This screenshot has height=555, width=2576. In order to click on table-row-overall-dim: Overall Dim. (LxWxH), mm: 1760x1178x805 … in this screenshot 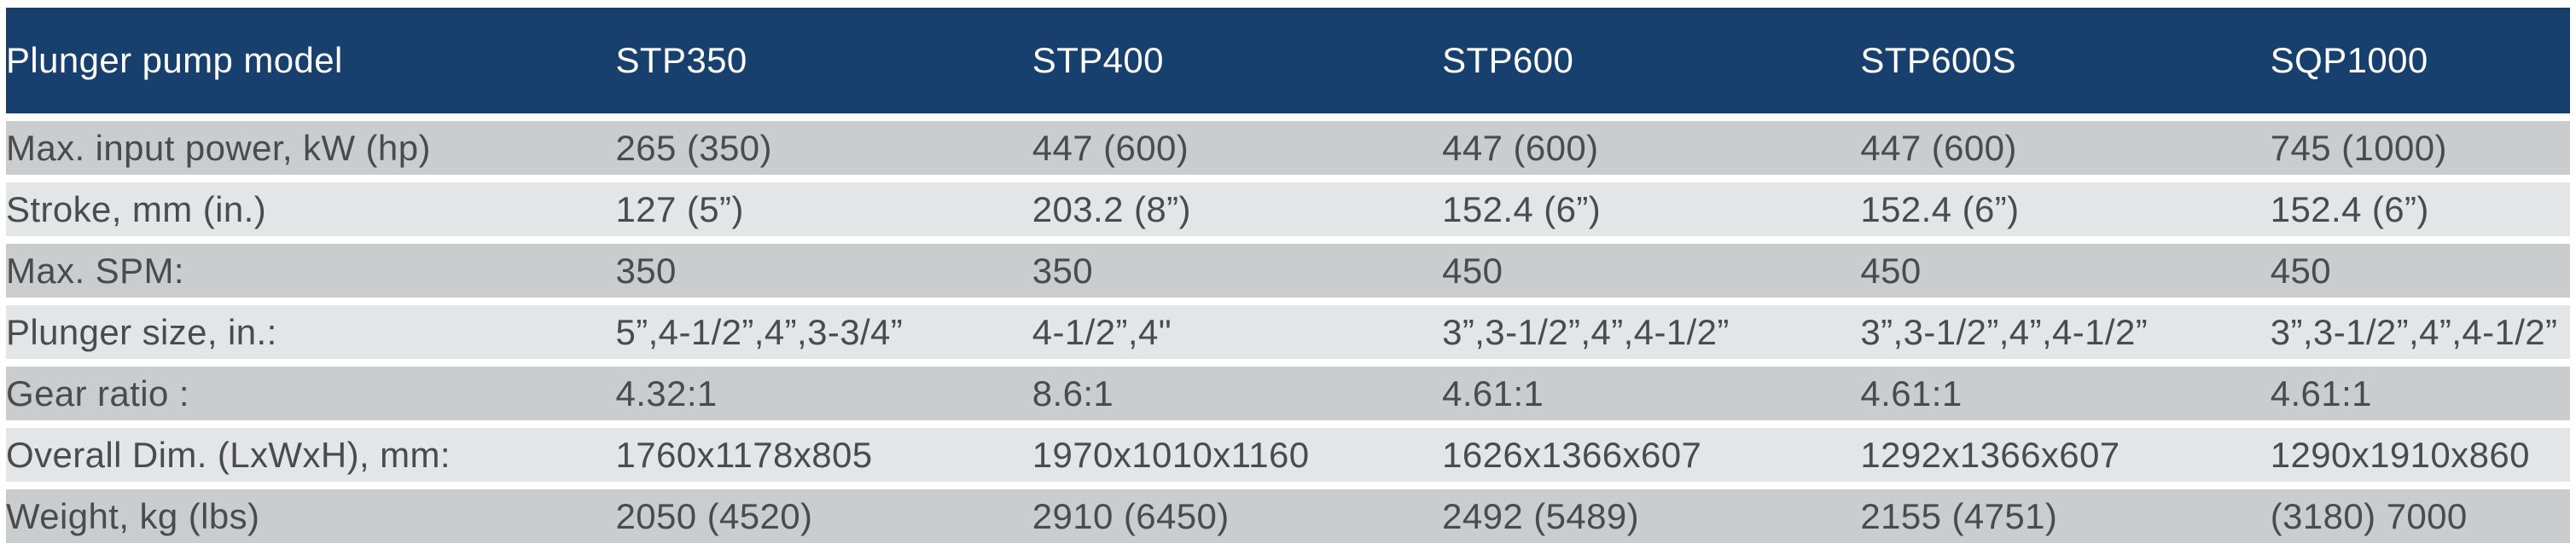, I will do `click(1288, 455)`.